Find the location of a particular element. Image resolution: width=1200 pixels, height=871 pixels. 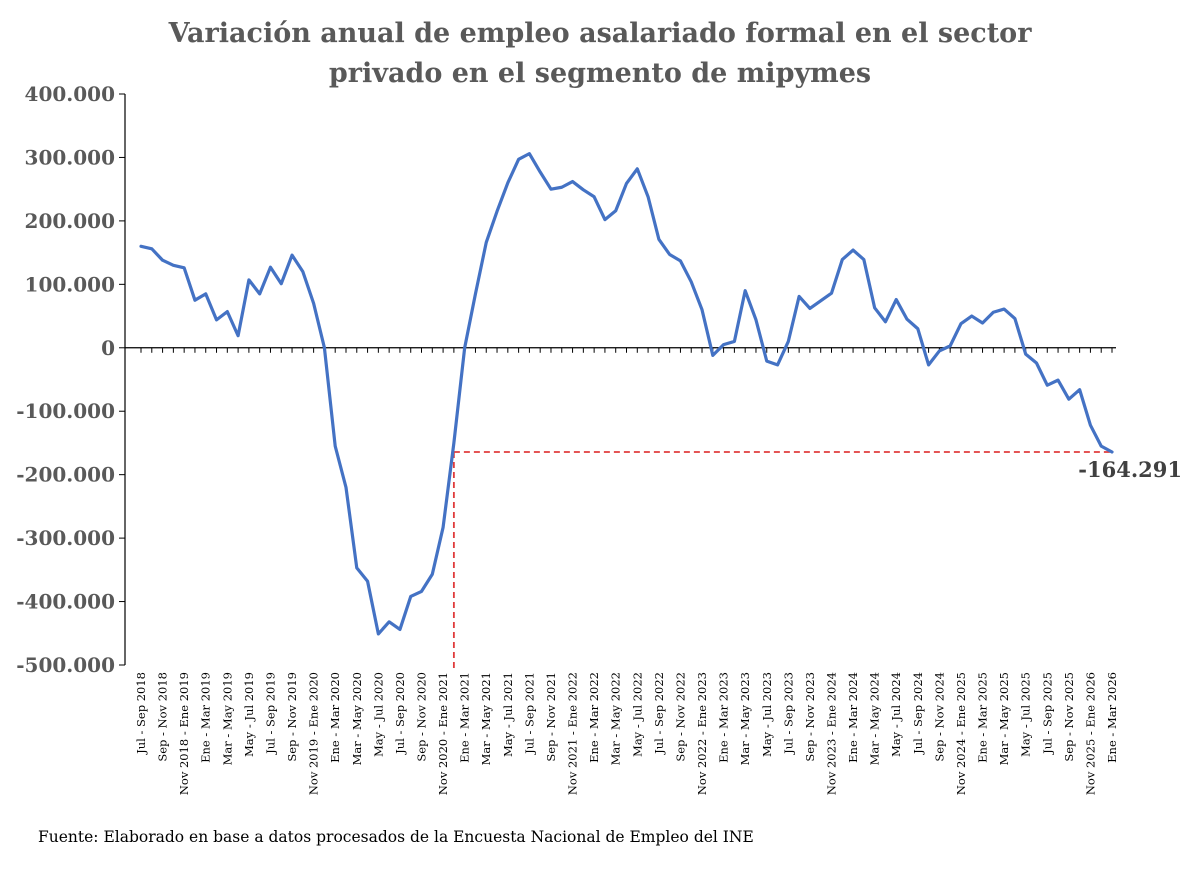

data-label-last-value: -164.291 is located at coordinates (1130, 469).